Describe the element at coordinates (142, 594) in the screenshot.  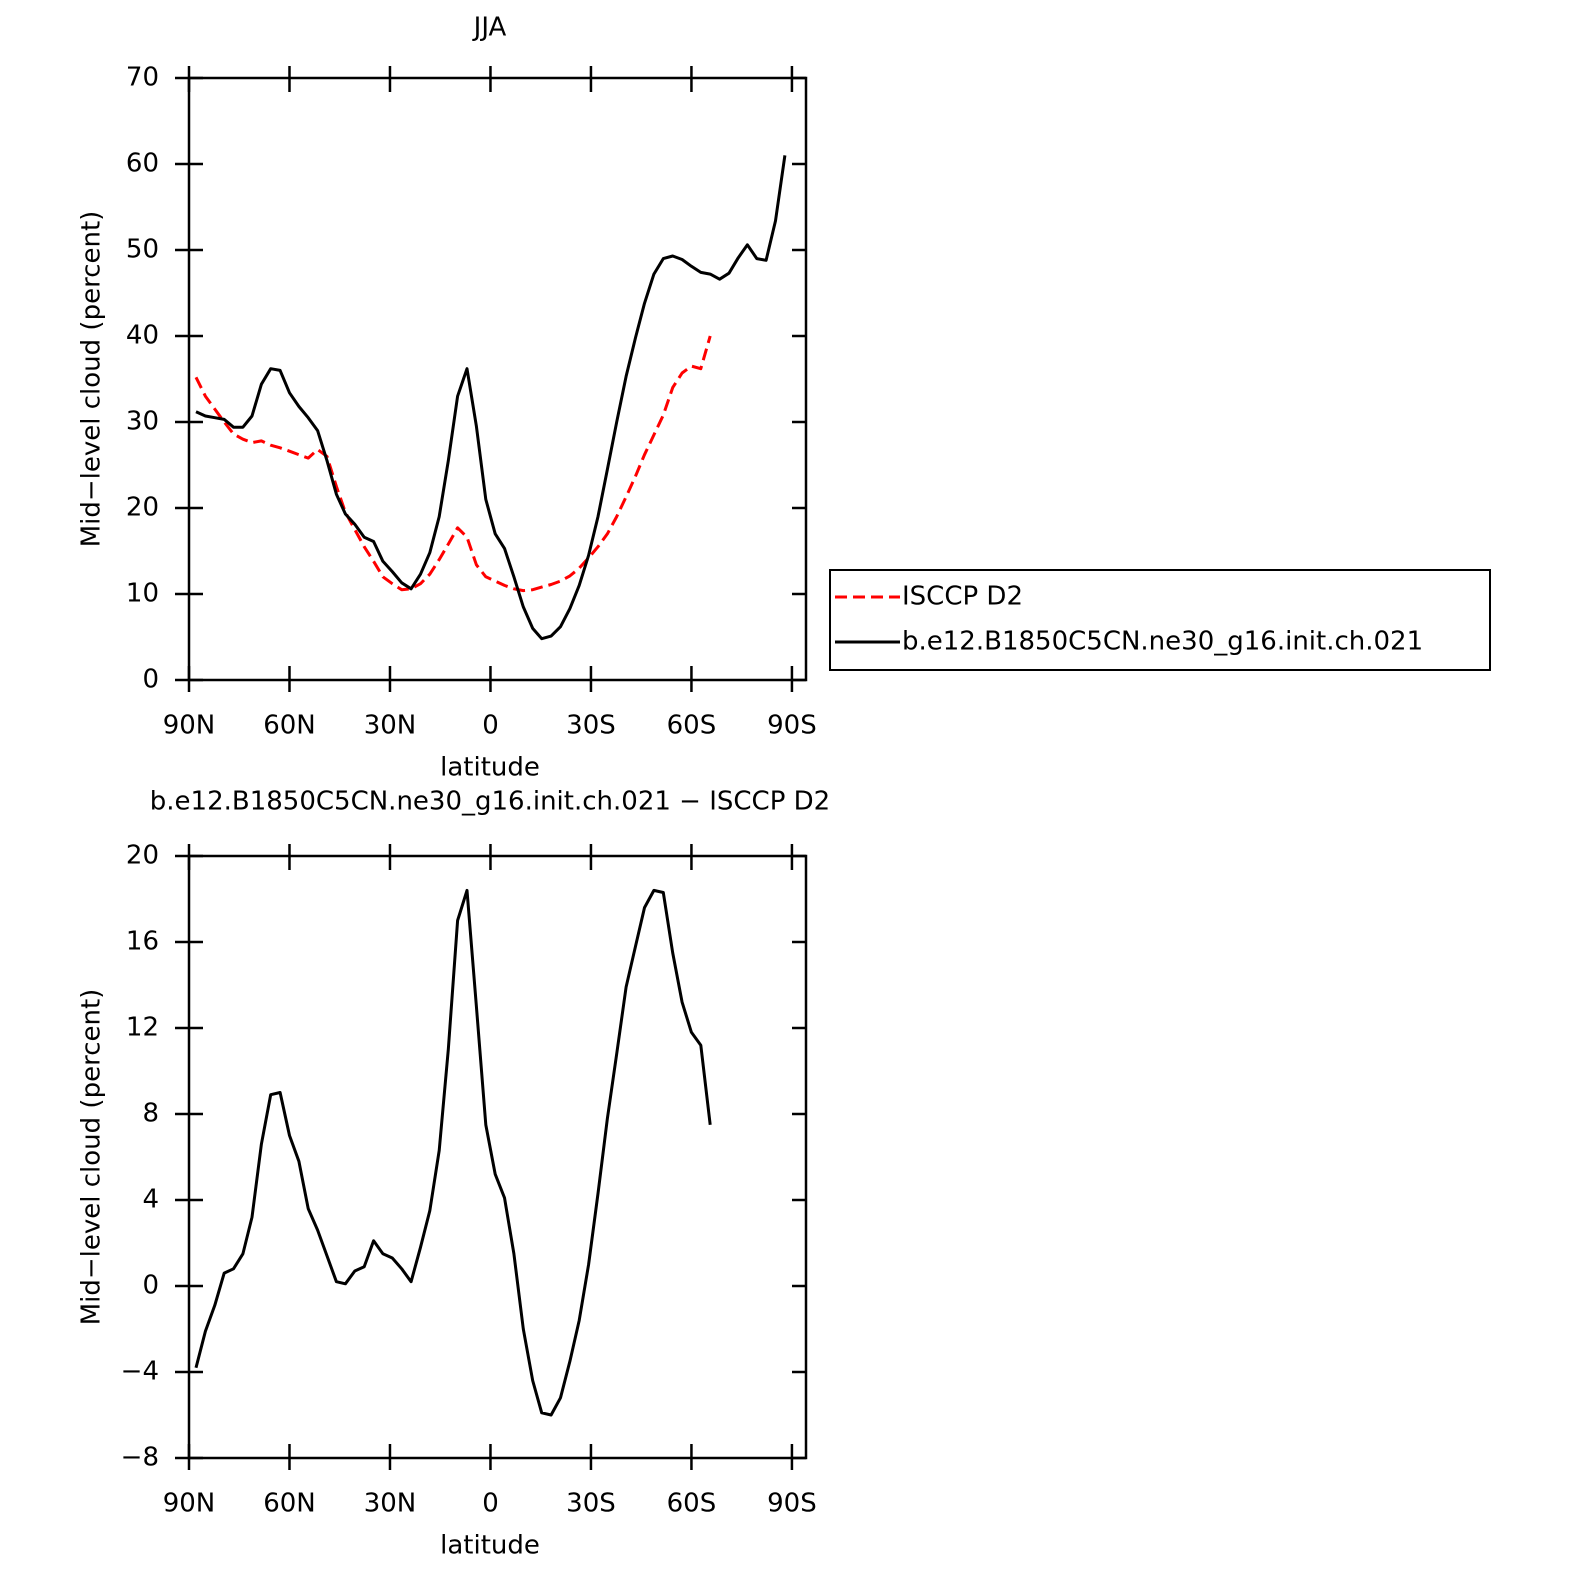
I see `y-tick-label: 10` at that location.